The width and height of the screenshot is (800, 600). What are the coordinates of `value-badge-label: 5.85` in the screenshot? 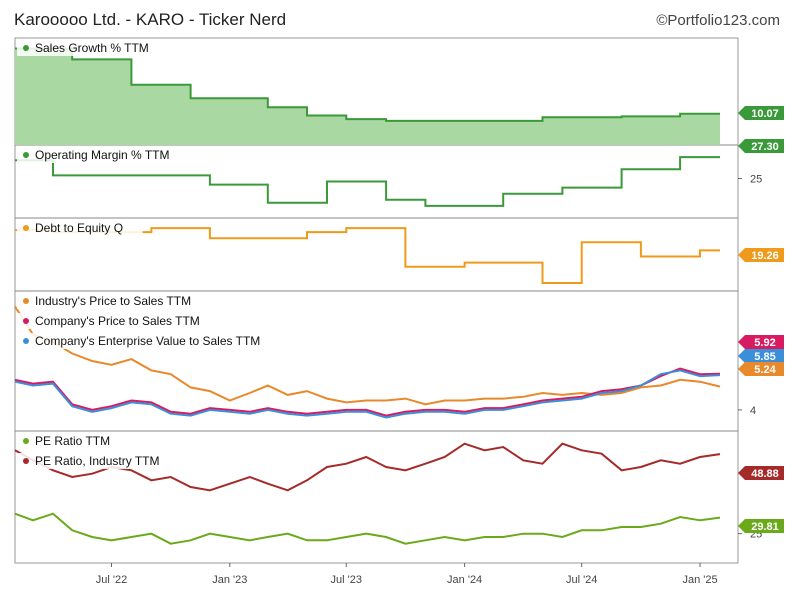 It's located at (764, 357).